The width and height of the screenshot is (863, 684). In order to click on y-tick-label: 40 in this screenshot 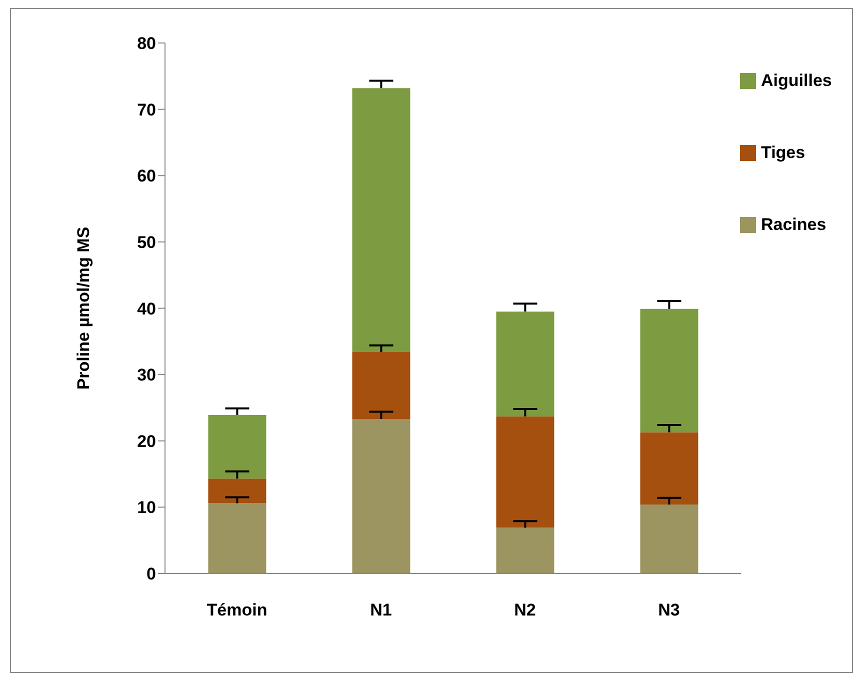, I will do `click(146, 308)`.